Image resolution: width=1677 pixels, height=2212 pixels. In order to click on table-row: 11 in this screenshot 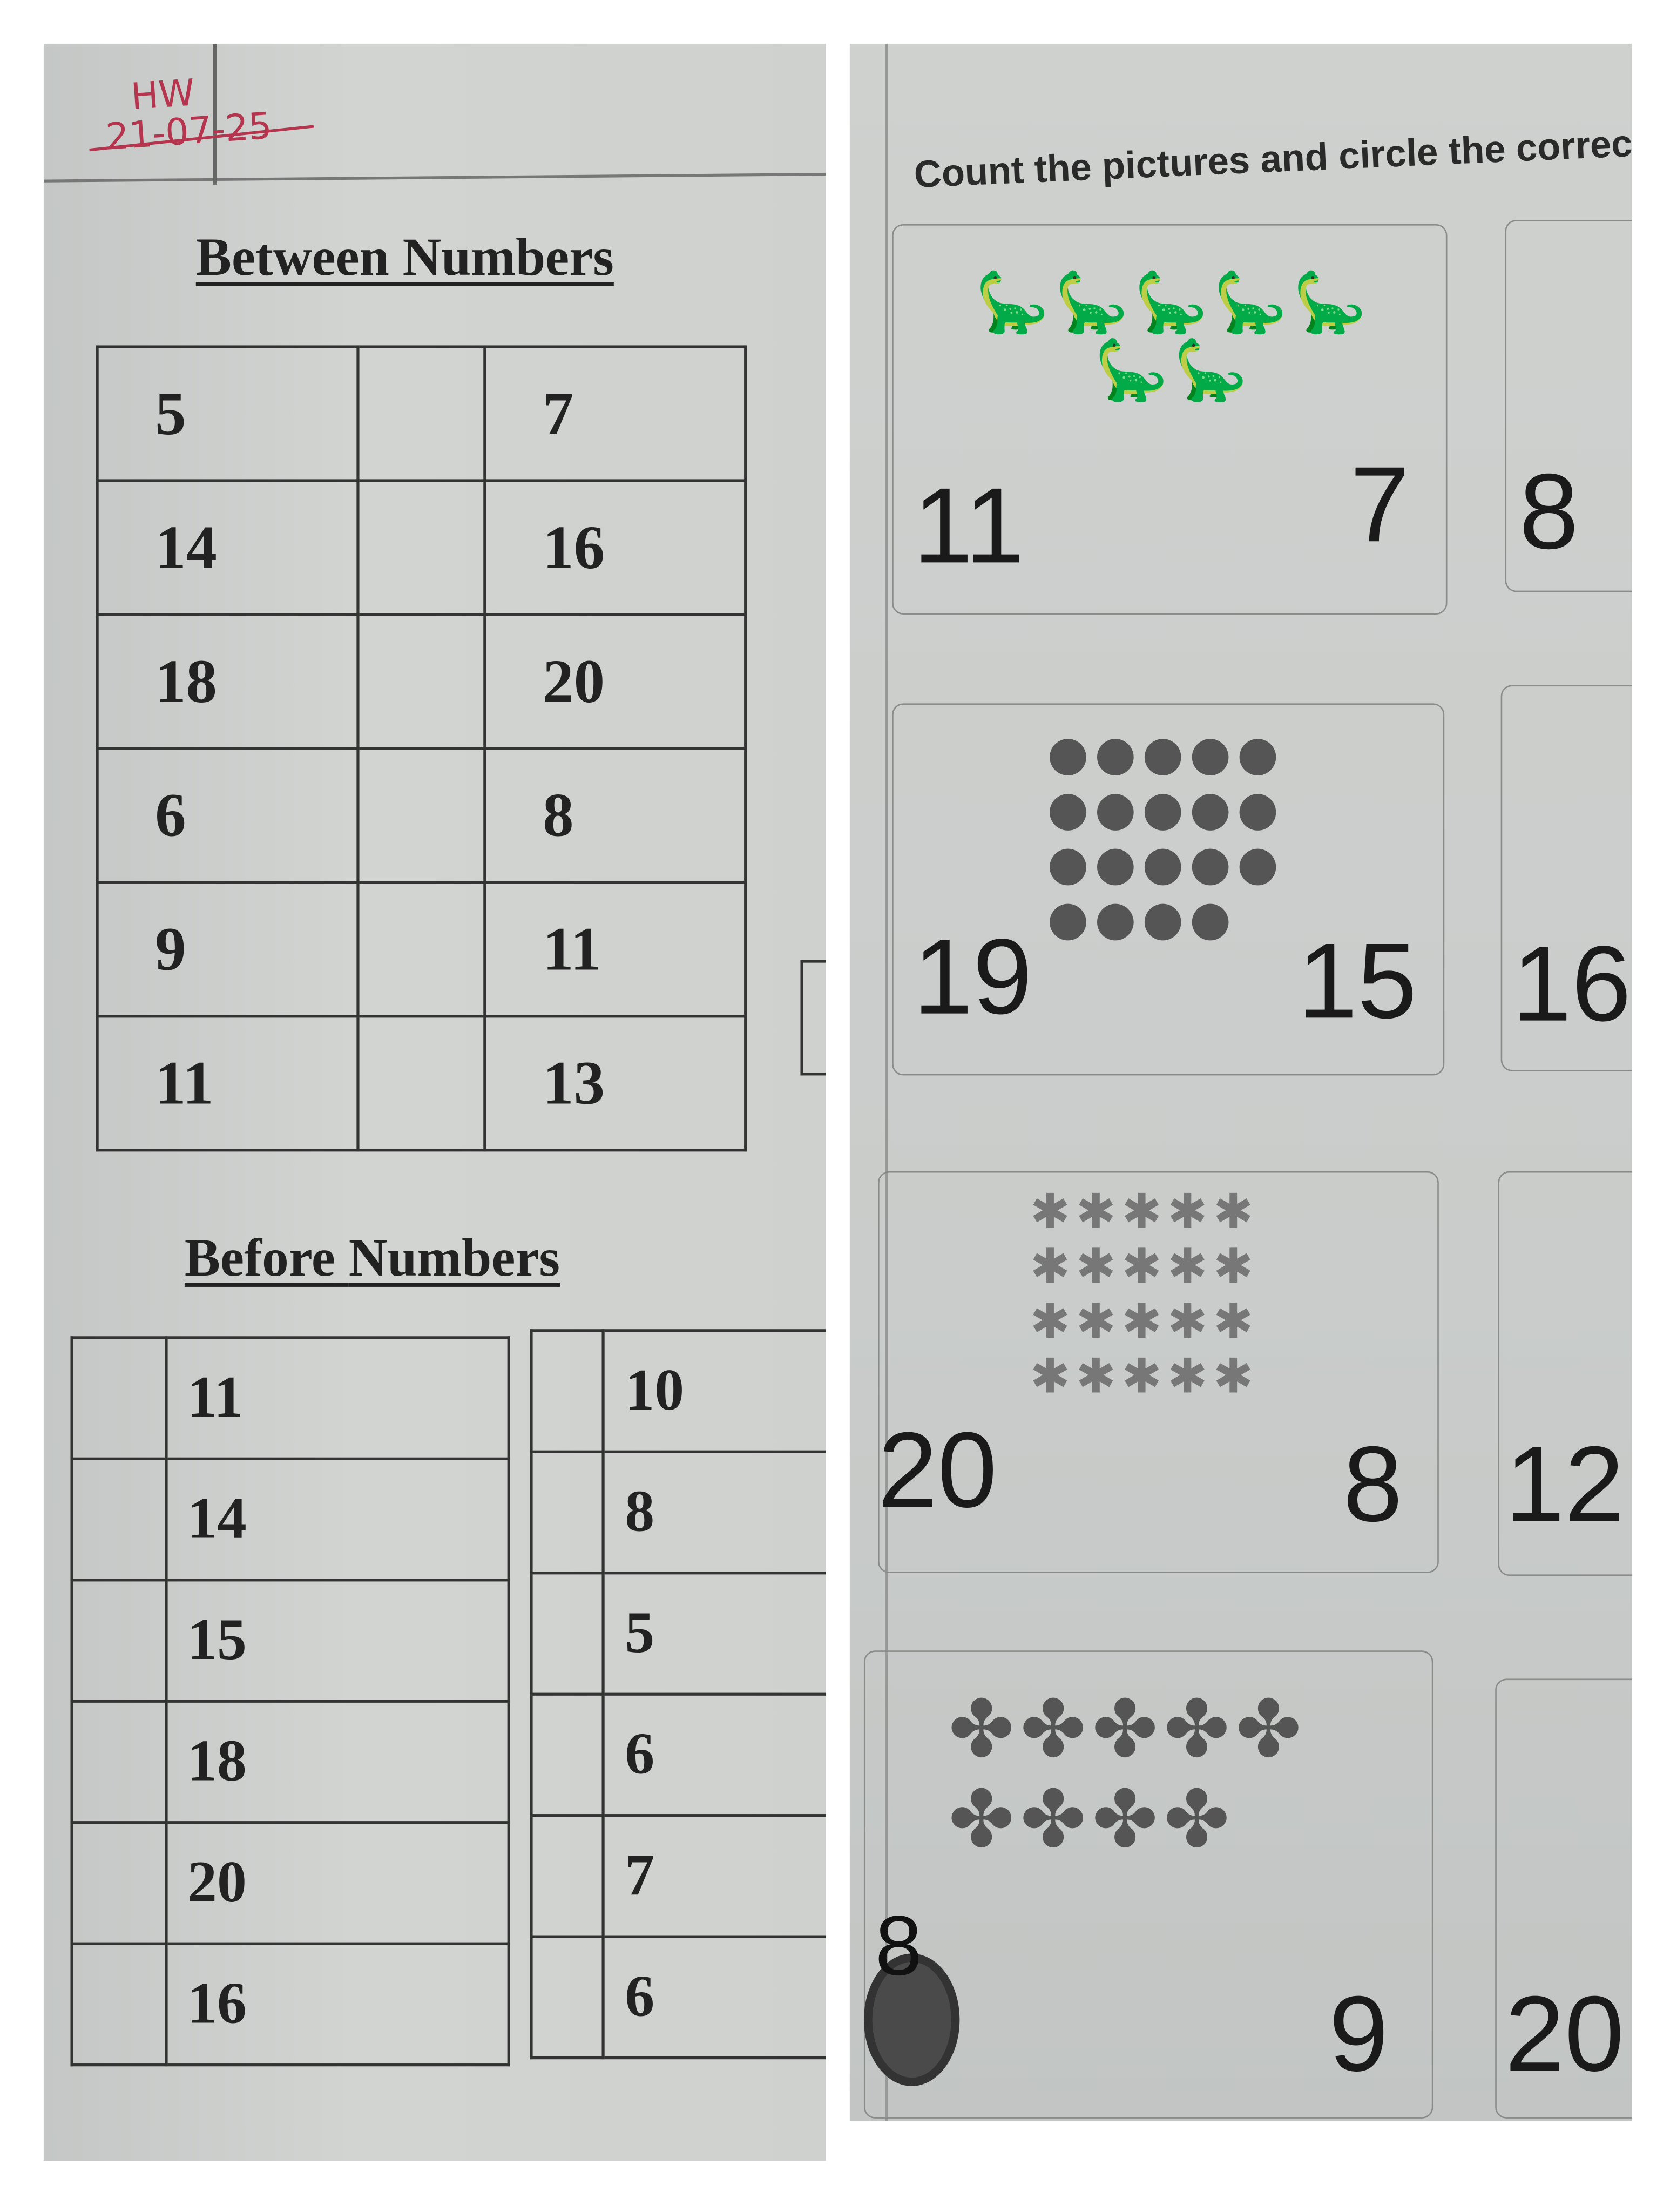, I will do `click(290, 1398)`.